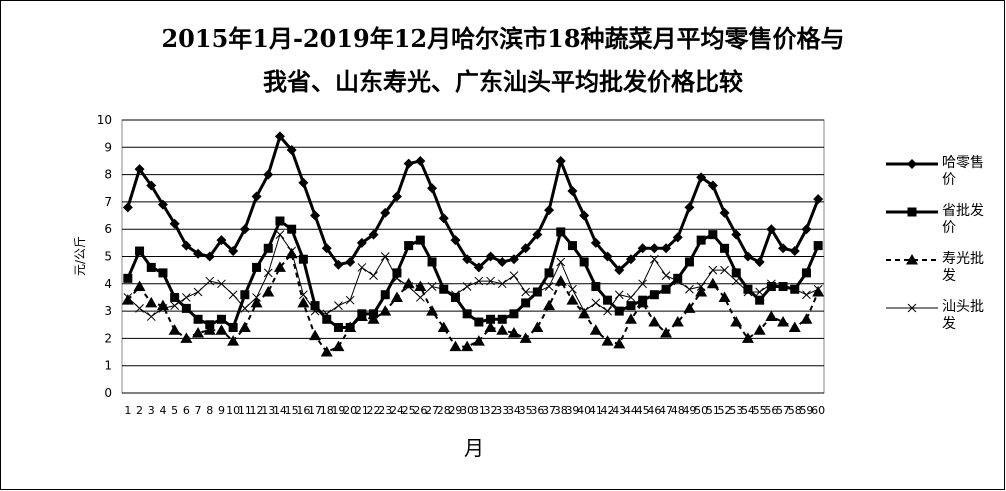 This screenshot has width=1006, height=491. I want to click on x-tick-label: 47, so click(666, 410).